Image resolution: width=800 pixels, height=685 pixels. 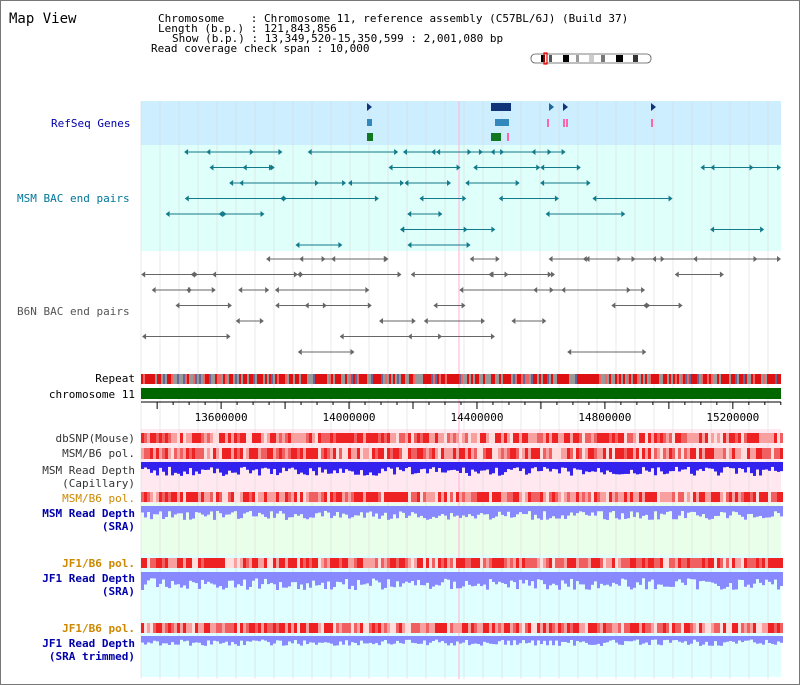 I want to click on track-label-msm-bac: MSM BAC end pairs, so click(x=73, y=198).